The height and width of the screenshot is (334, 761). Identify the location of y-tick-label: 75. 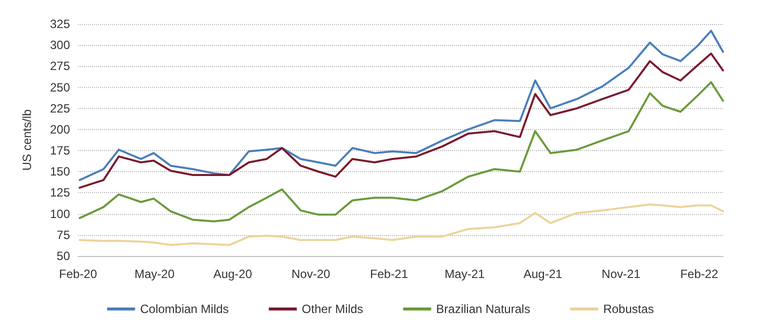
(63, 235).